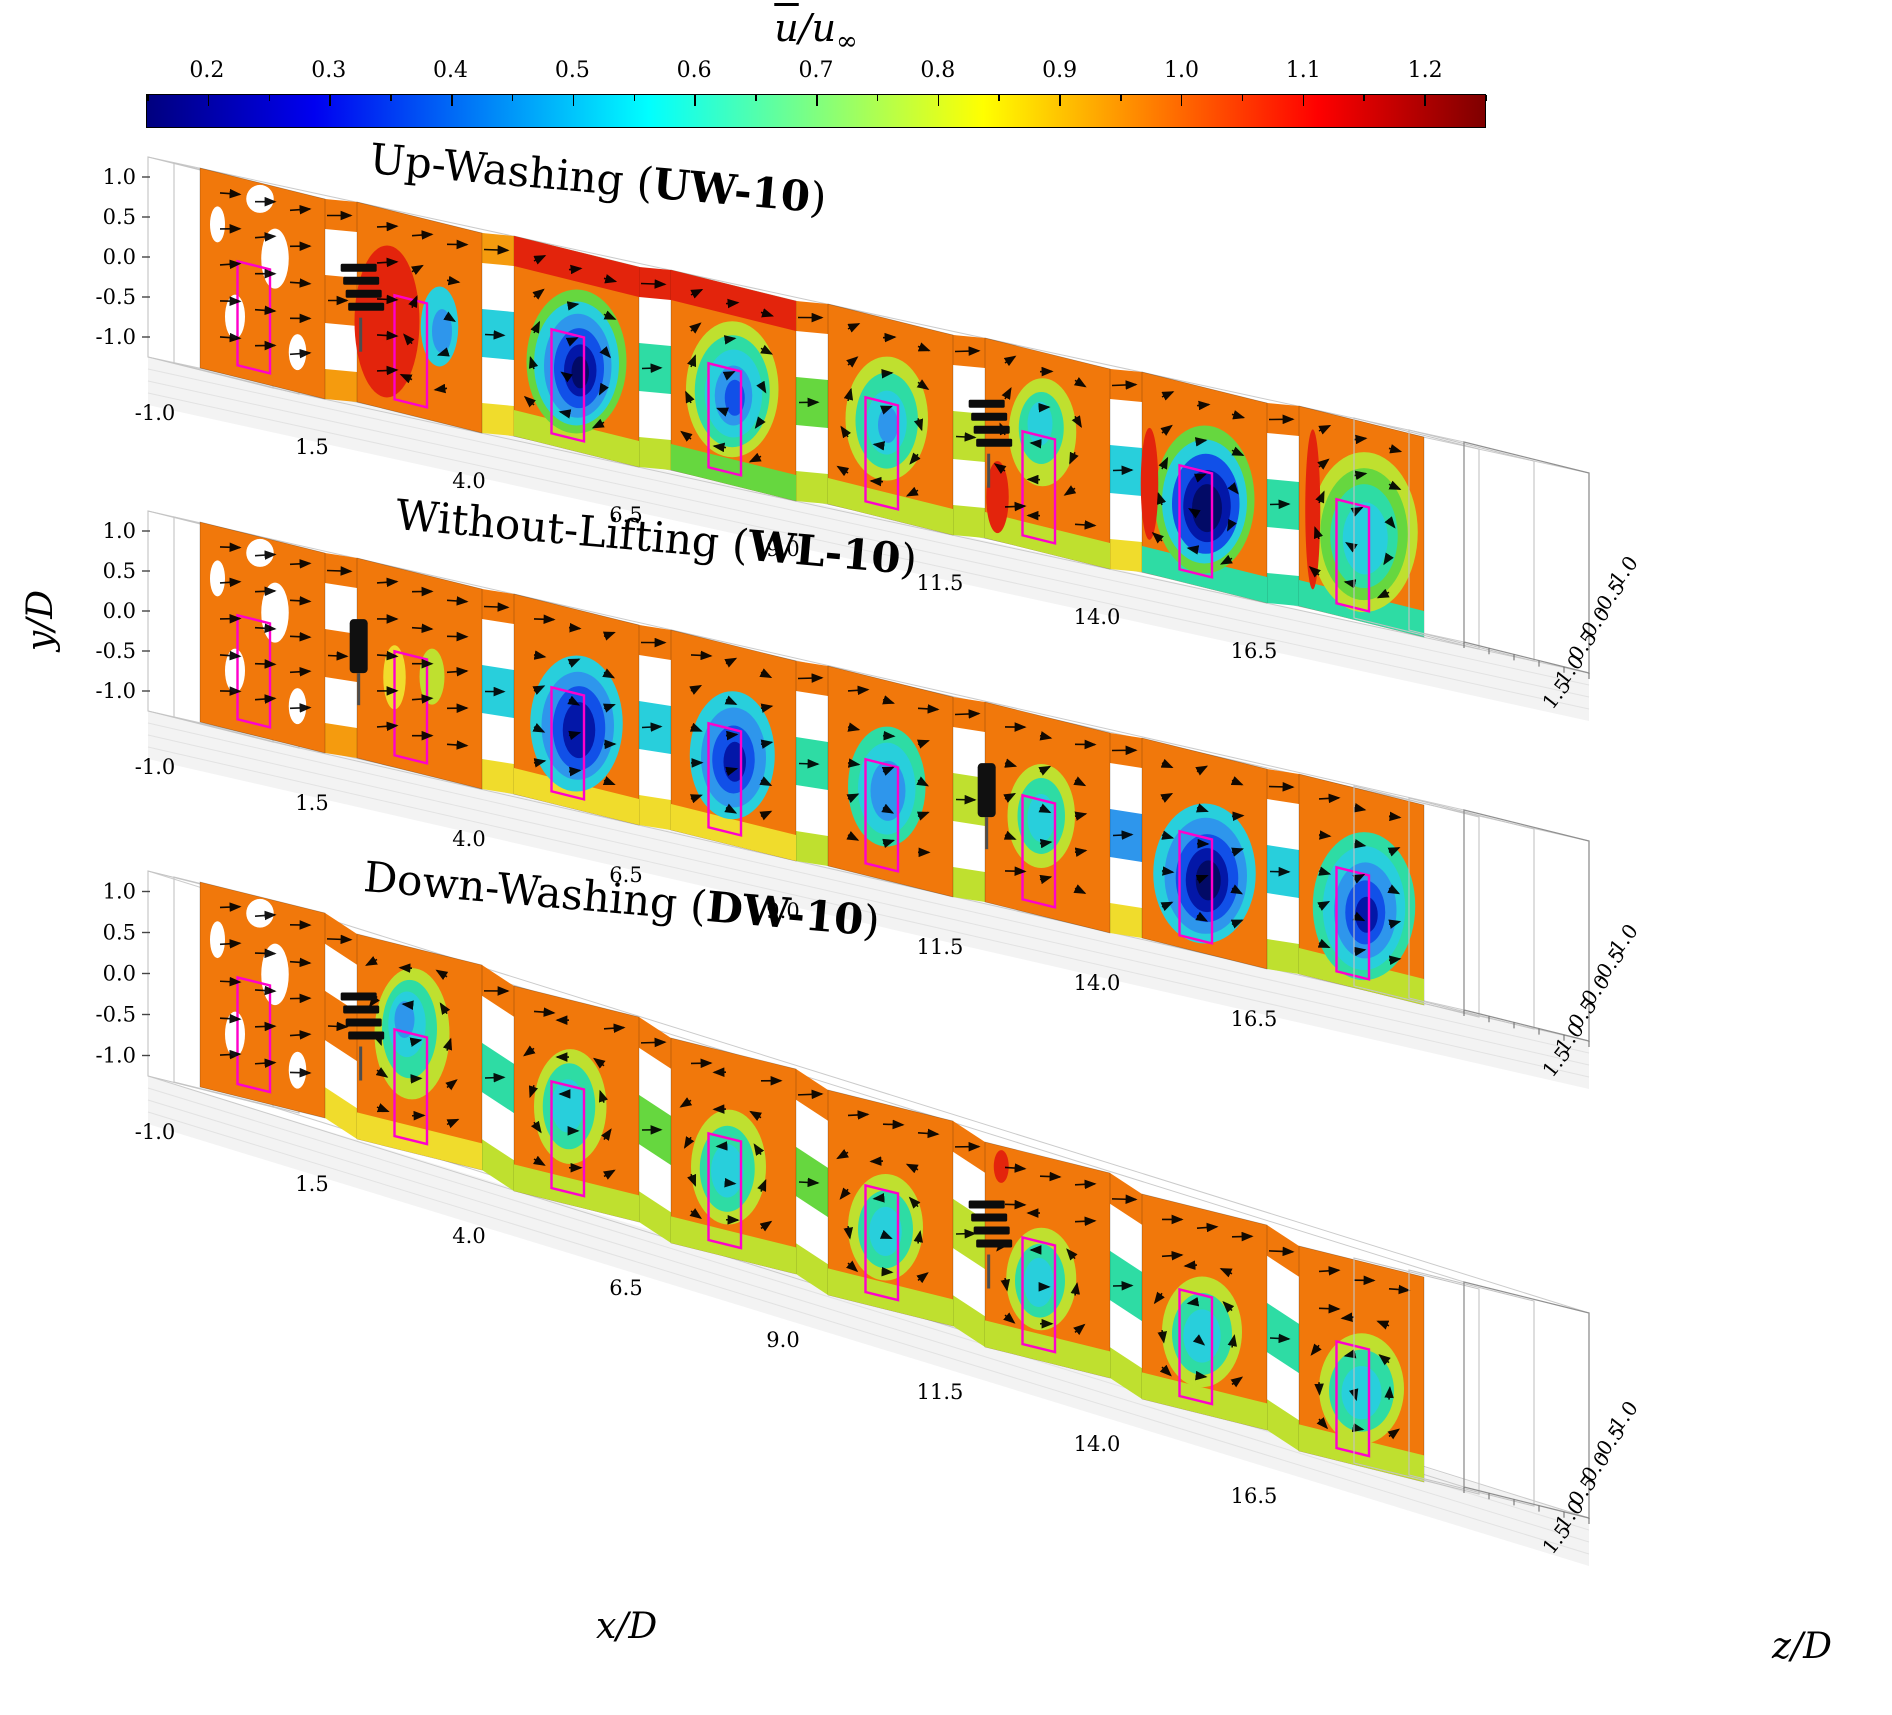 The height and width of the screenshot is (1715, 1892). I want to click on y-tick-label: 0.0, so click(119, 611).